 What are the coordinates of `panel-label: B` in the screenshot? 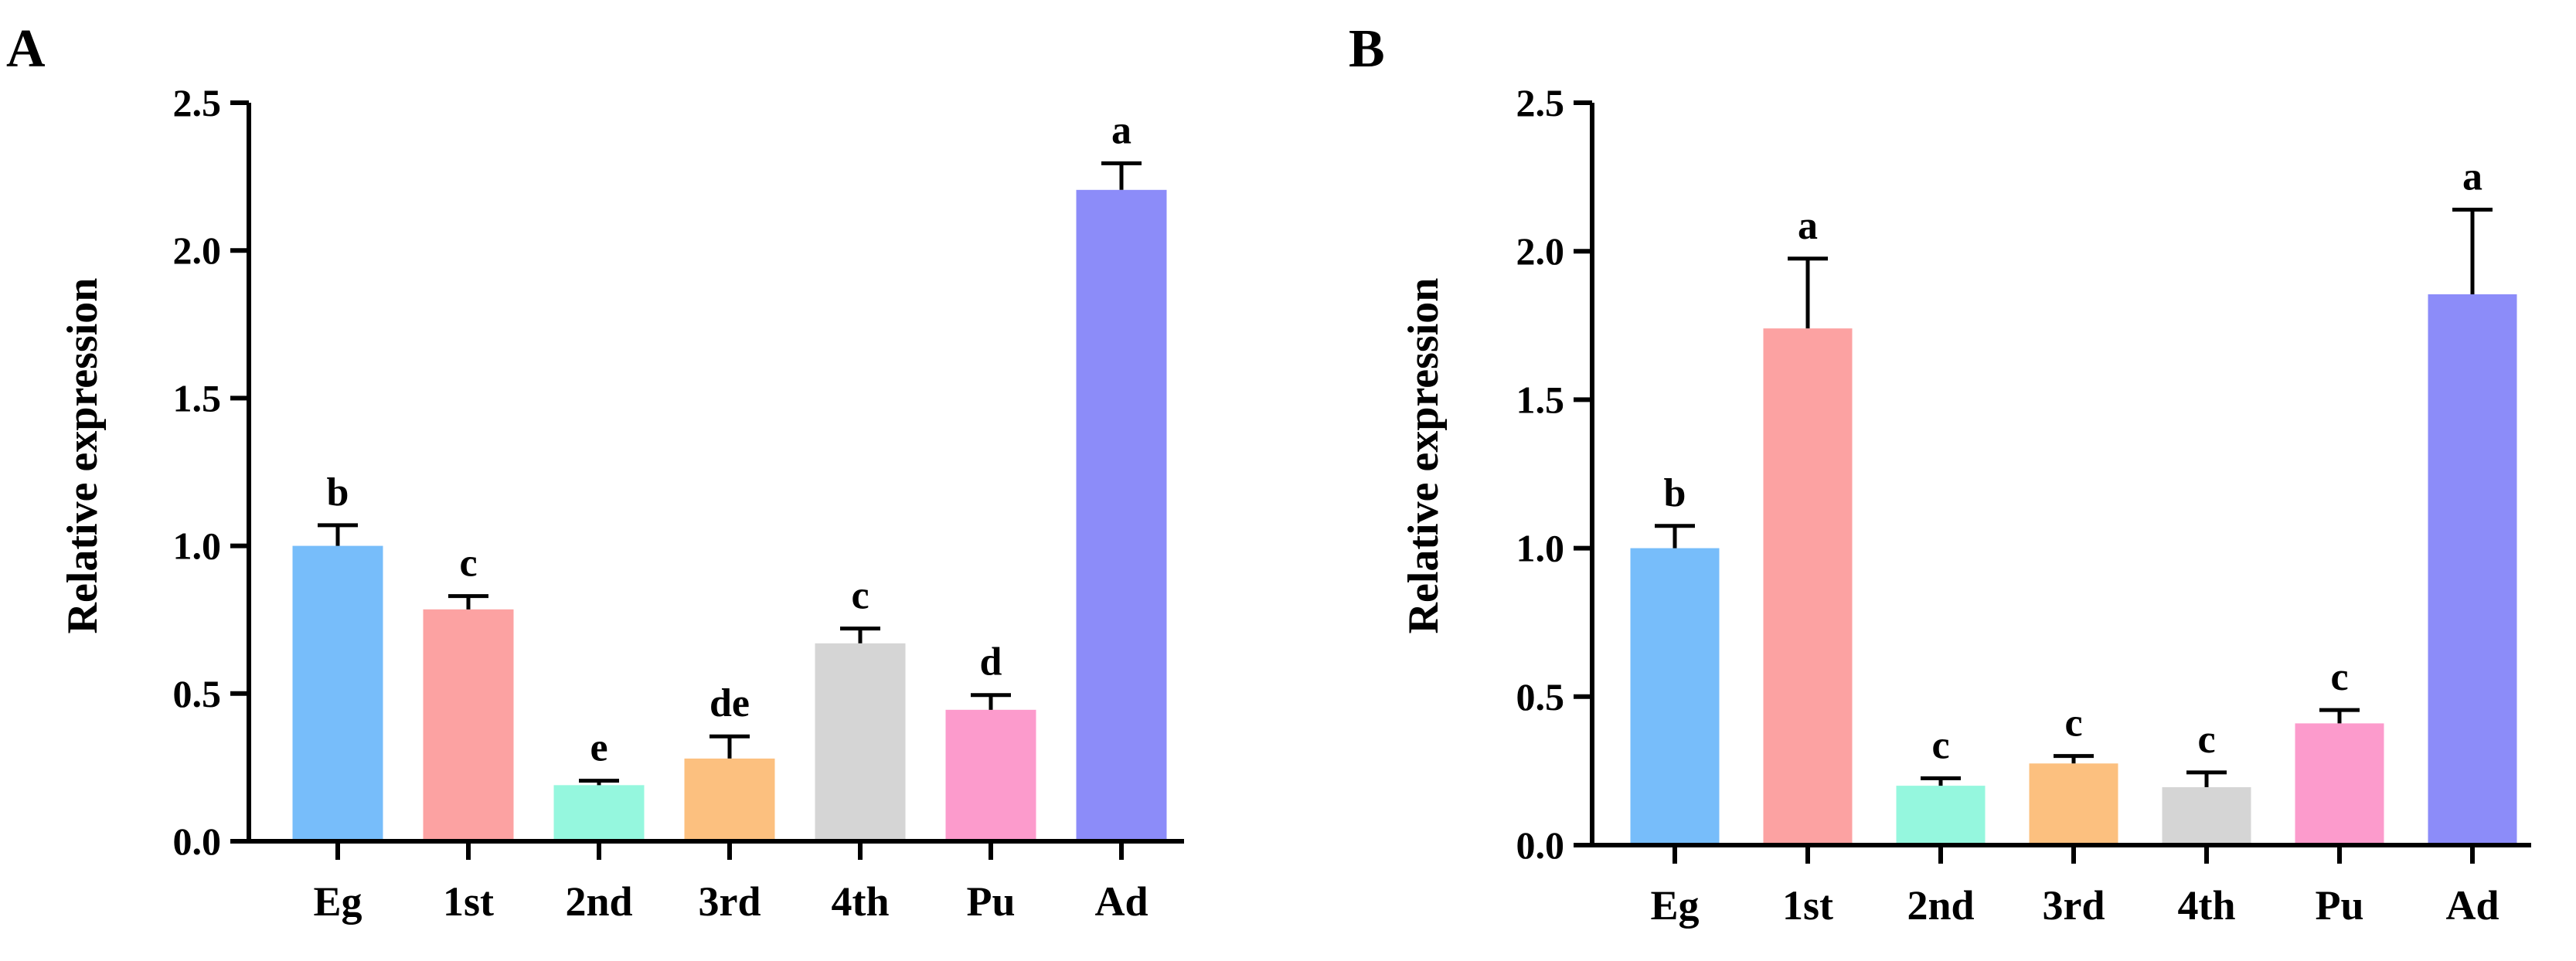 It's located at (1367, 49).